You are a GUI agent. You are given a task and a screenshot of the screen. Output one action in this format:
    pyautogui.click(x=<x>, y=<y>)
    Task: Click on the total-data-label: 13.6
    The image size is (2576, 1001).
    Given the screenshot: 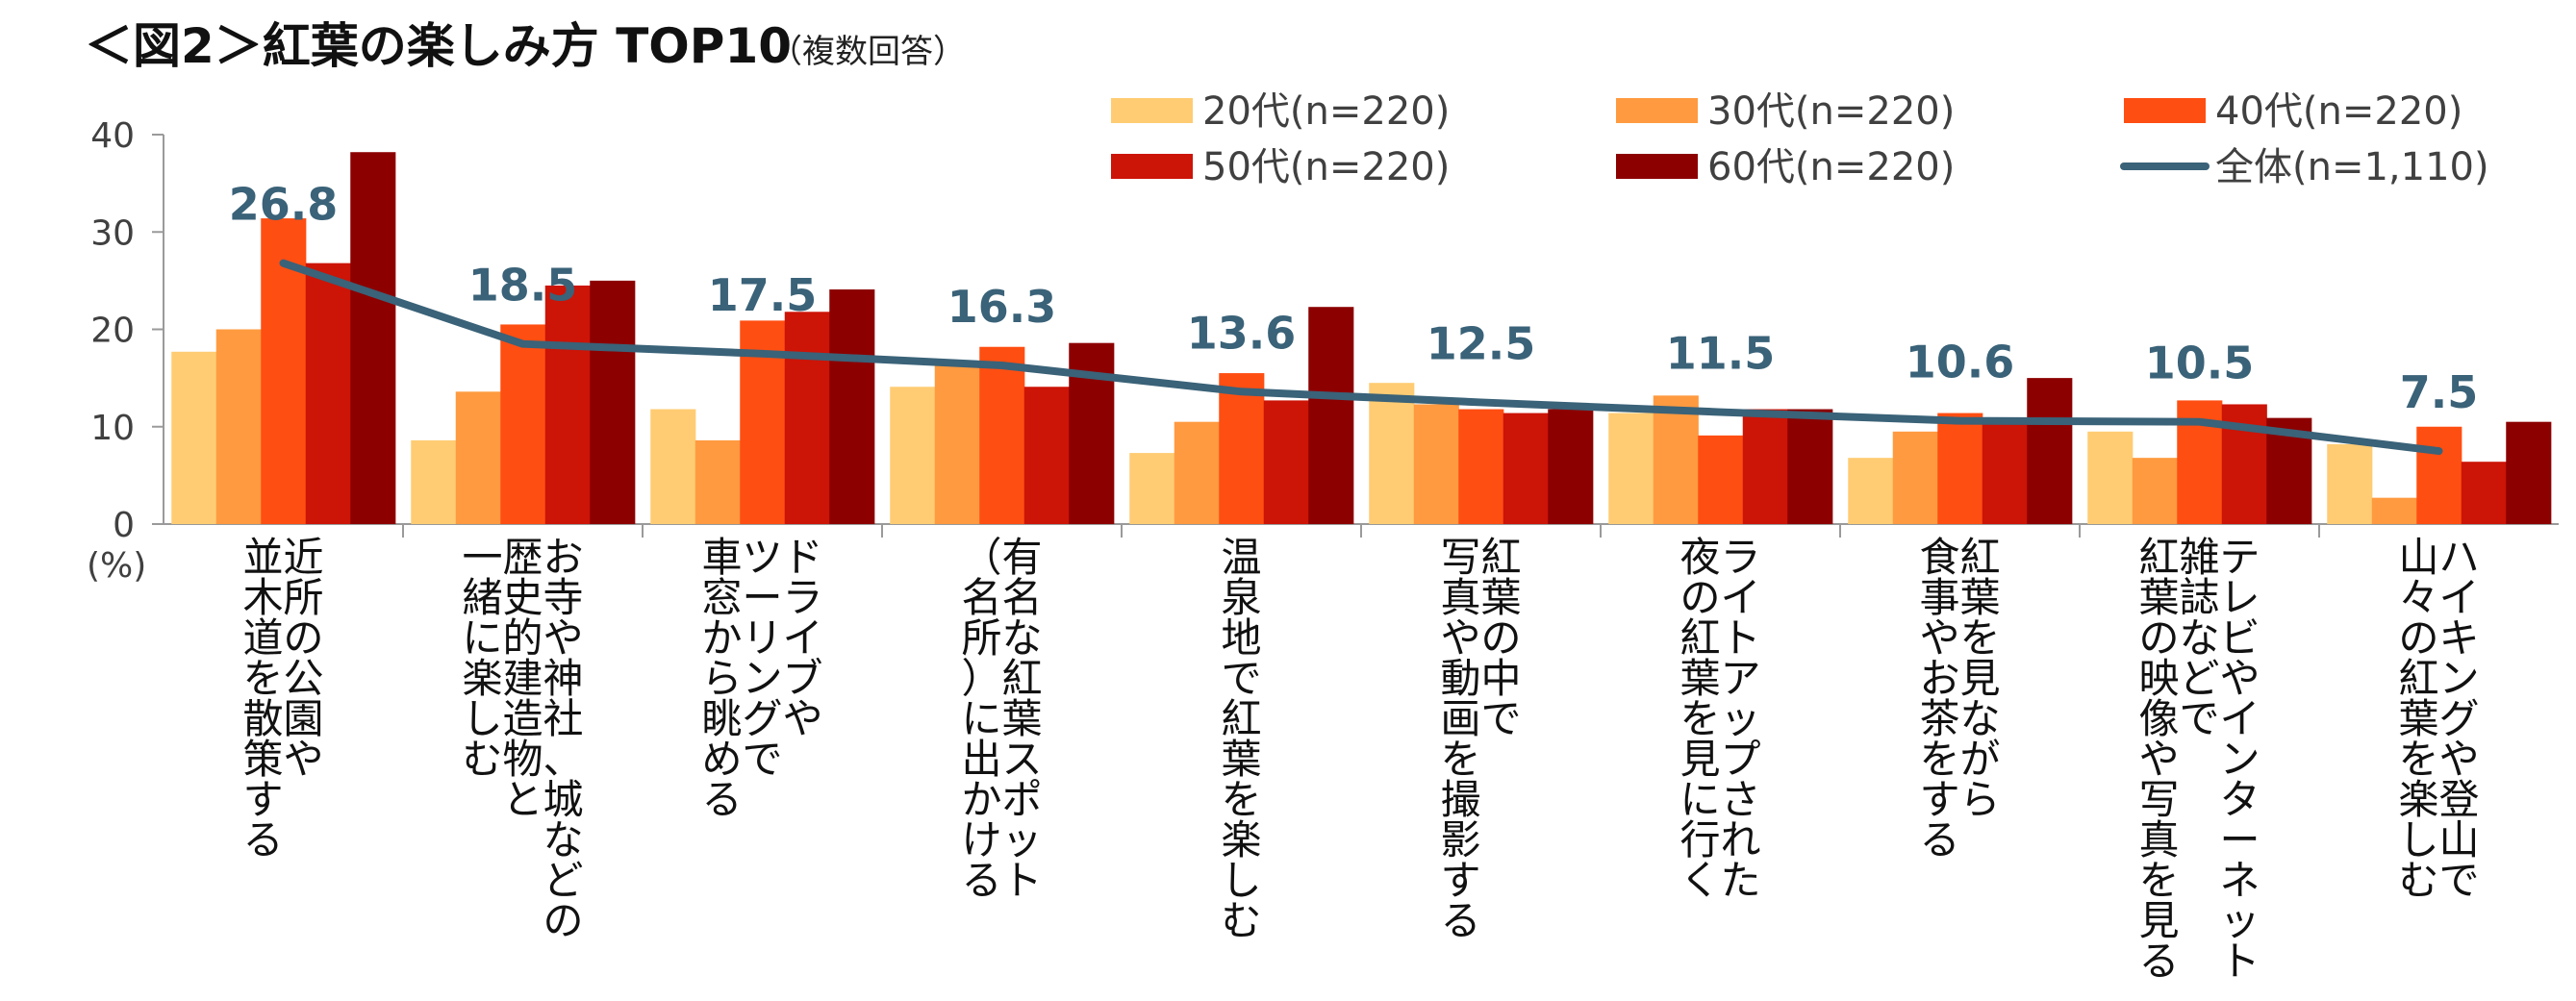 What is the action you would take?
    pyautogui.click(x=1242, y=333)
    